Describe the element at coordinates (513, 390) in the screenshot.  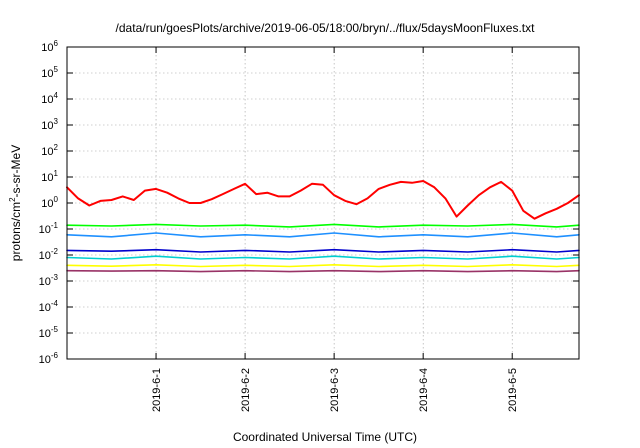
I see `x-tick-label: 2019-6-5` at that location.